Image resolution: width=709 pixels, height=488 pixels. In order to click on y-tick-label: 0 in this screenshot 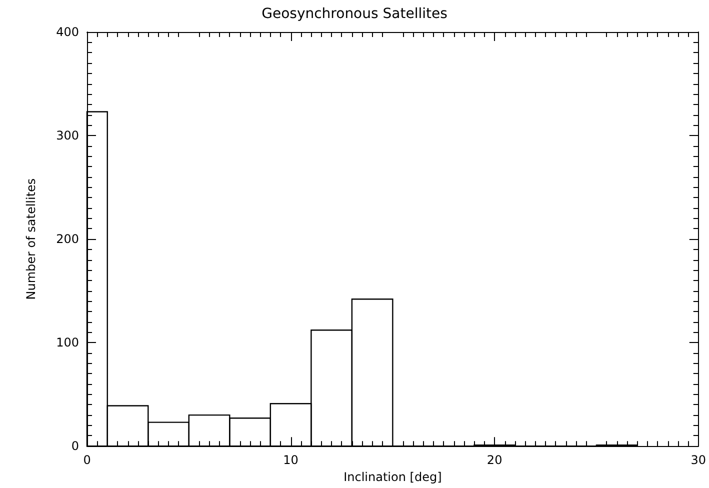, I will do `click(75, 446)`.